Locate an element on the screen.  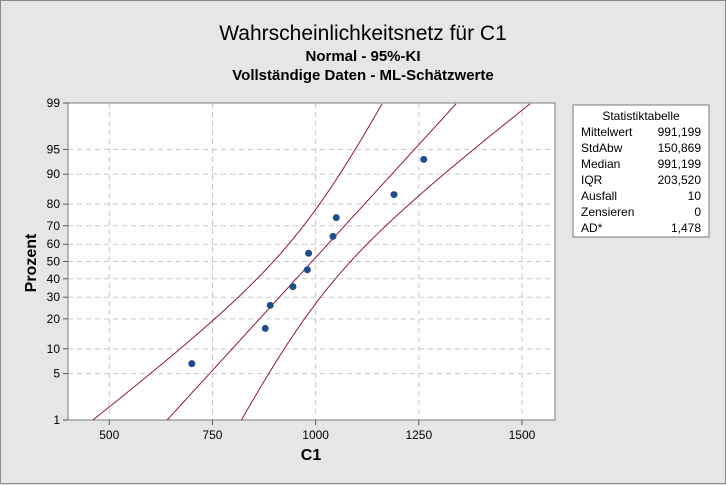
stats-row-label: AD* is located at coordinates (592, 228).